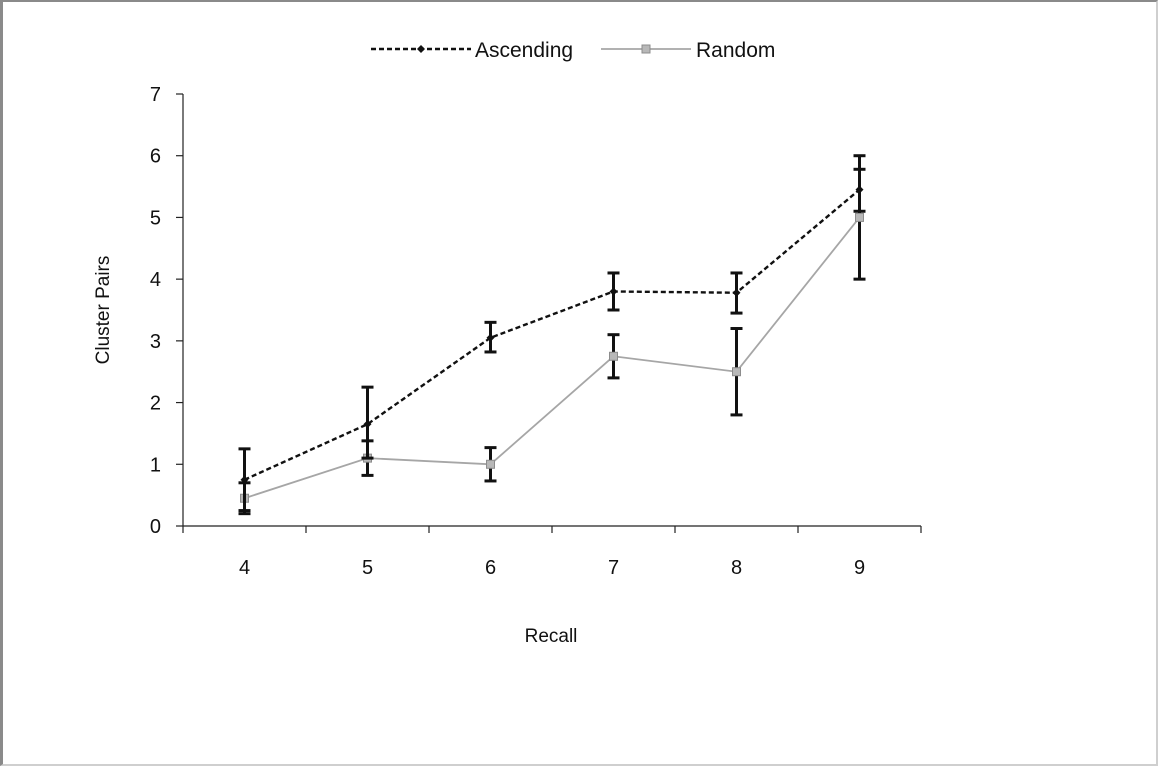 Image resolution: width=1158 pixels, height=768 pixels. Describe the element at coordinates (155, 527) in the screenshot. I see `y-tick-label: 0` at that location.